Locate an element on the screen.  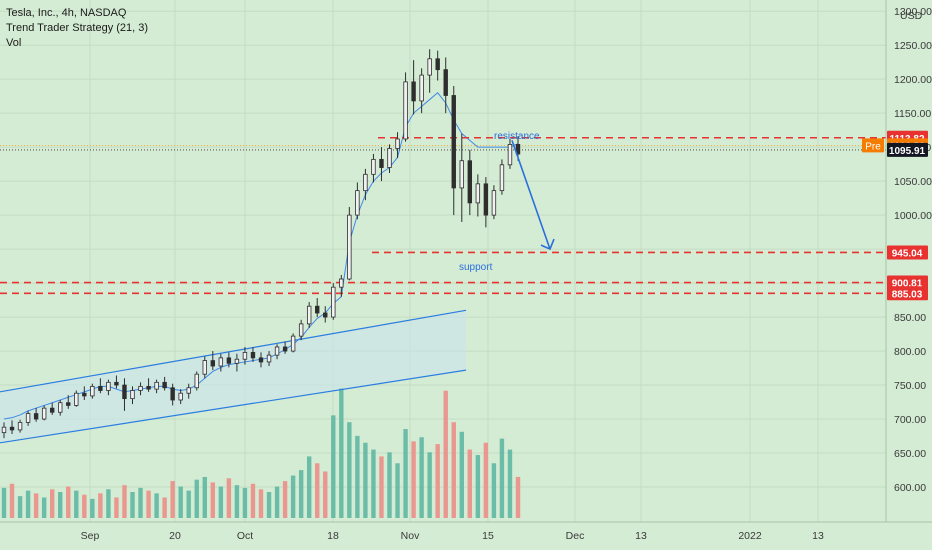
annotation-resistance: resistance is located at coordinates (517, 136).